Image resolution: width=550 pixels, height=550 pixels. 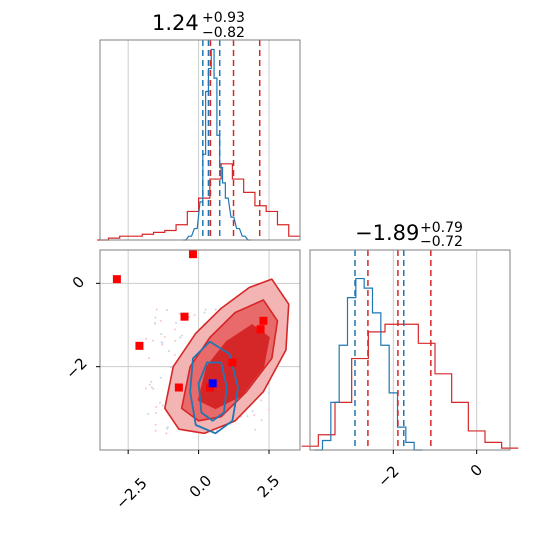 I want to click on title-param-2-plus: +0.79, so click(x=441, y=228).